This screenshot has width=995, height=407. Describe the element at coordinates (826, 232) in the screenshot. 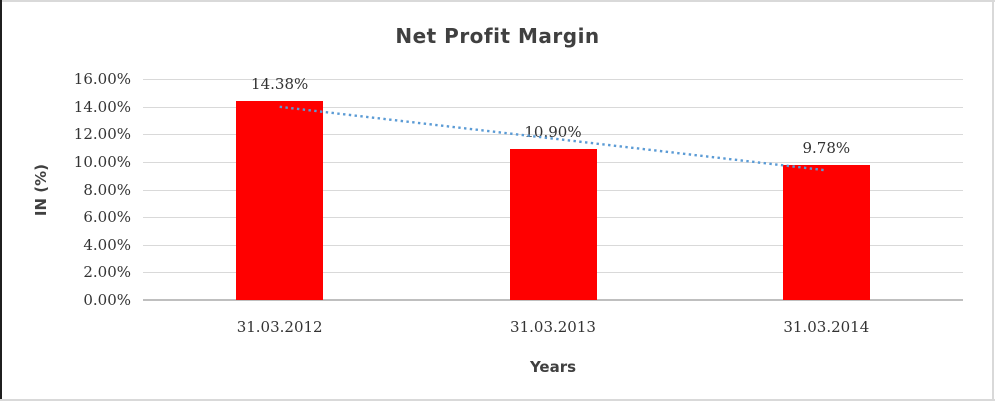

I see `bar-31.03.2014` at that location.